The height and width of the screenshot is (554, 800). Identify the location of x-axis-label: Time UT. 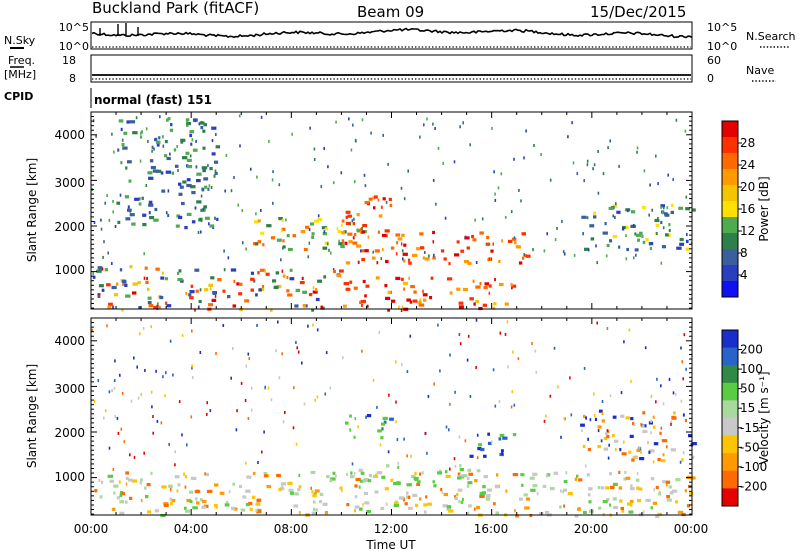
(390, 545).